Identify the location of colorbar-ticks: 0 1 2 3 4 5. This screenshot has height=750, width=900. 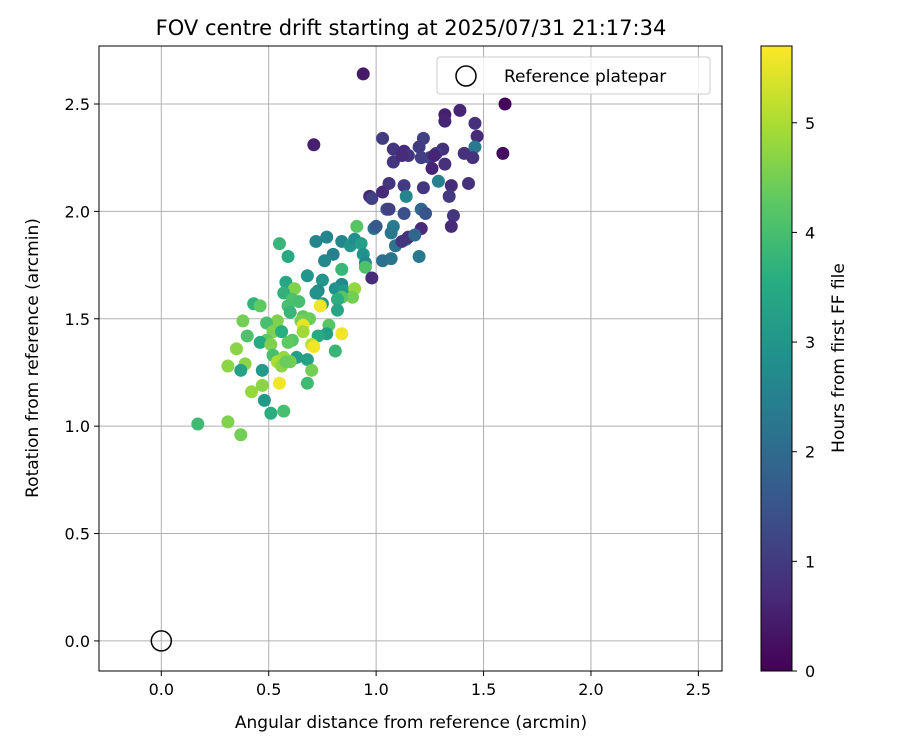
(803, 397).